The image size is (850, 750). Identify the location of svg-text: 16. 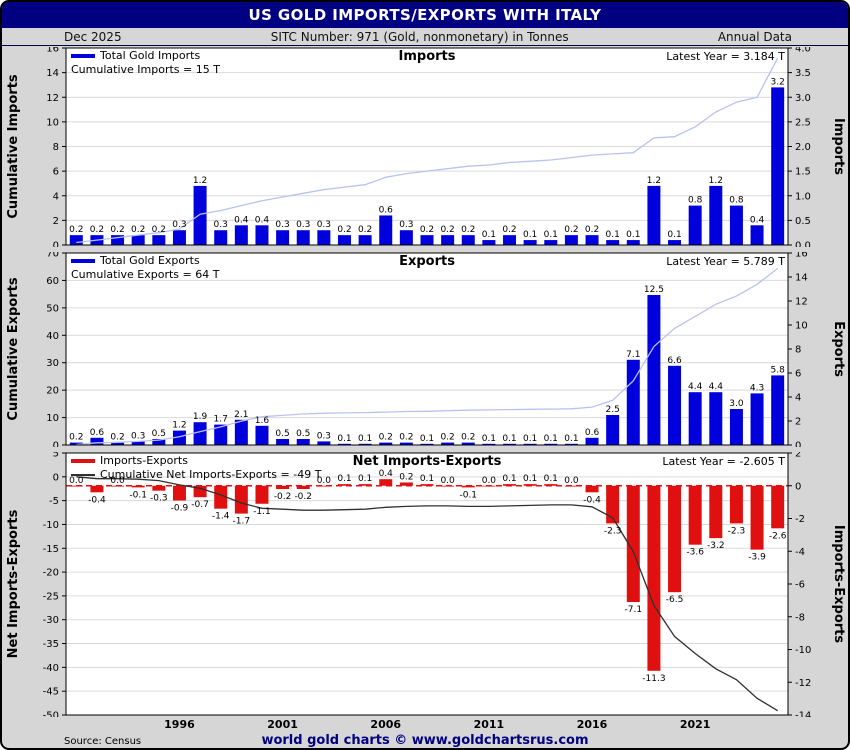
(52, 51).